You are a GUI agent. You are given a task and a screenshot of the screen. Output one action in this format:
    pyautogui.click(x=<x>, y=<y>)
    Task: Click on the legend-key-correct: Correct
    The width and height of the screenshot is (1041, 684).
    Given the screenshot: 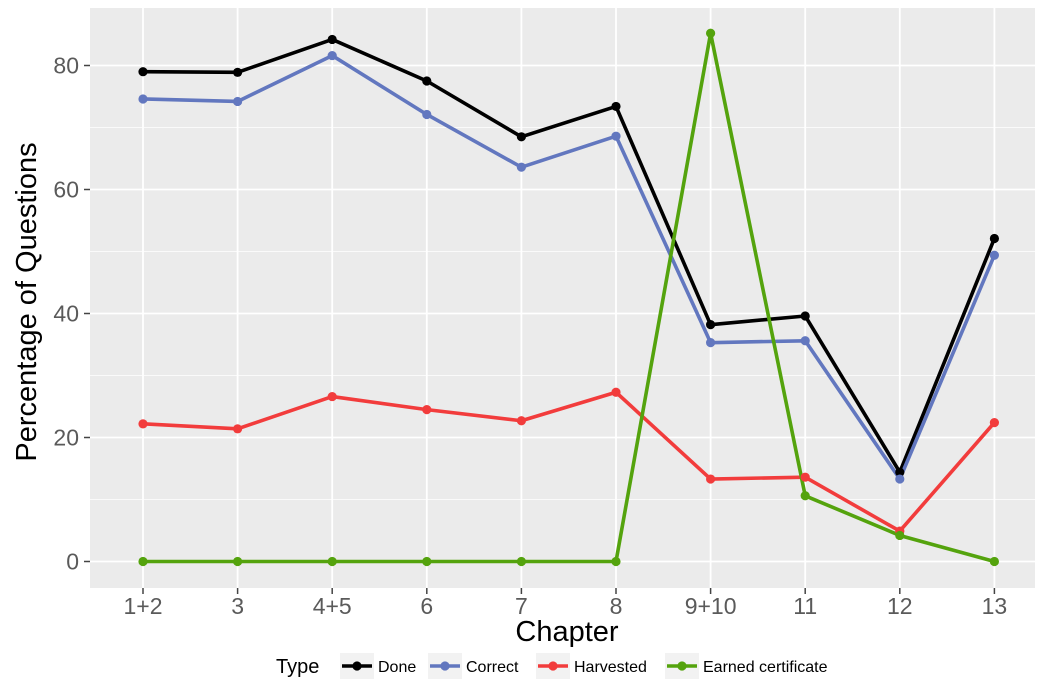 What is the action you would take?
    pyautogui.click(x=473, y=666)
    